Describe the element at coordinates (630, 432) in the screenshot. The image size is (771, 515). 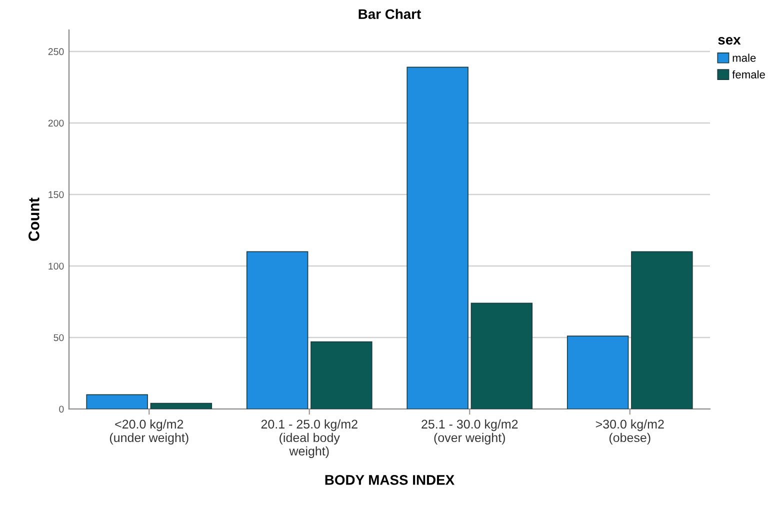
I see `x-tick-label: >30.0 kg/m2 (obese)` at that location.